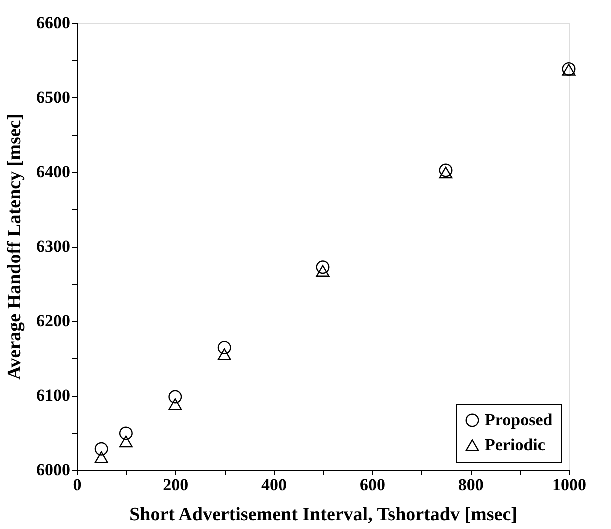 Image resolution: width=611 pixels, height=529 pixels. I want to click on legend-label: Periodic, so click(515, 445).